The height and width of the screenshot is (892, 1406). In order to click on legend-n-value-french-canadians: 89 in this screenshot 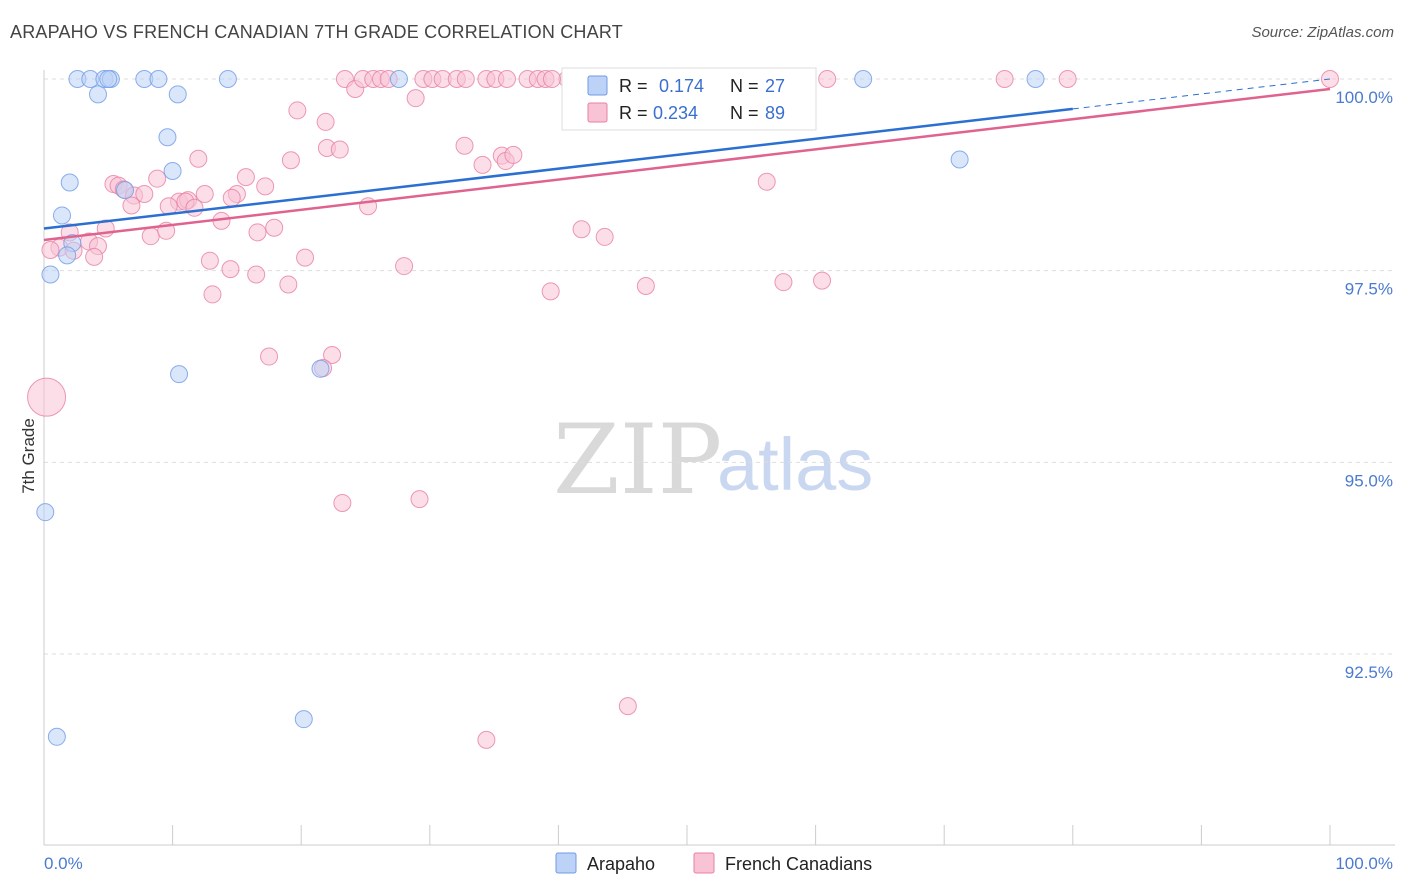, I will do `click(775, 113)`.